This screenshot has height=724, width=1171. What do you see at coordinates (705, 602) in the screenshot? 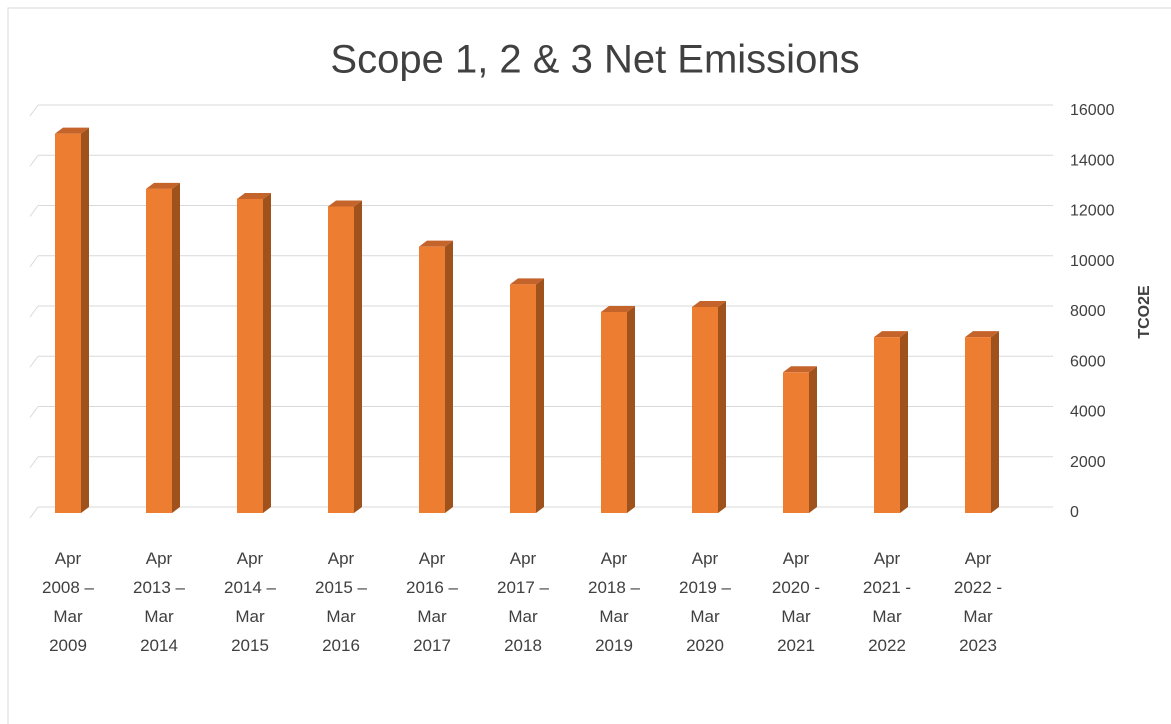
I see `x-tick-label: Apr 2019 – Mar 2020` at bounding box center [705, 602].